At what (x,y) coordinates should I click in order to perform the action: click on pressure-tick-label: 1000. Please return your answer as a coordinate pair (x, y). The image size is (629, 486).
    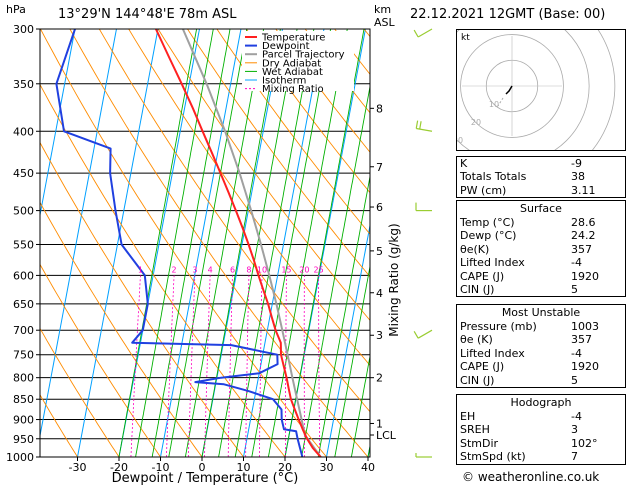
    Looking at the image, I should click on (20, 457).